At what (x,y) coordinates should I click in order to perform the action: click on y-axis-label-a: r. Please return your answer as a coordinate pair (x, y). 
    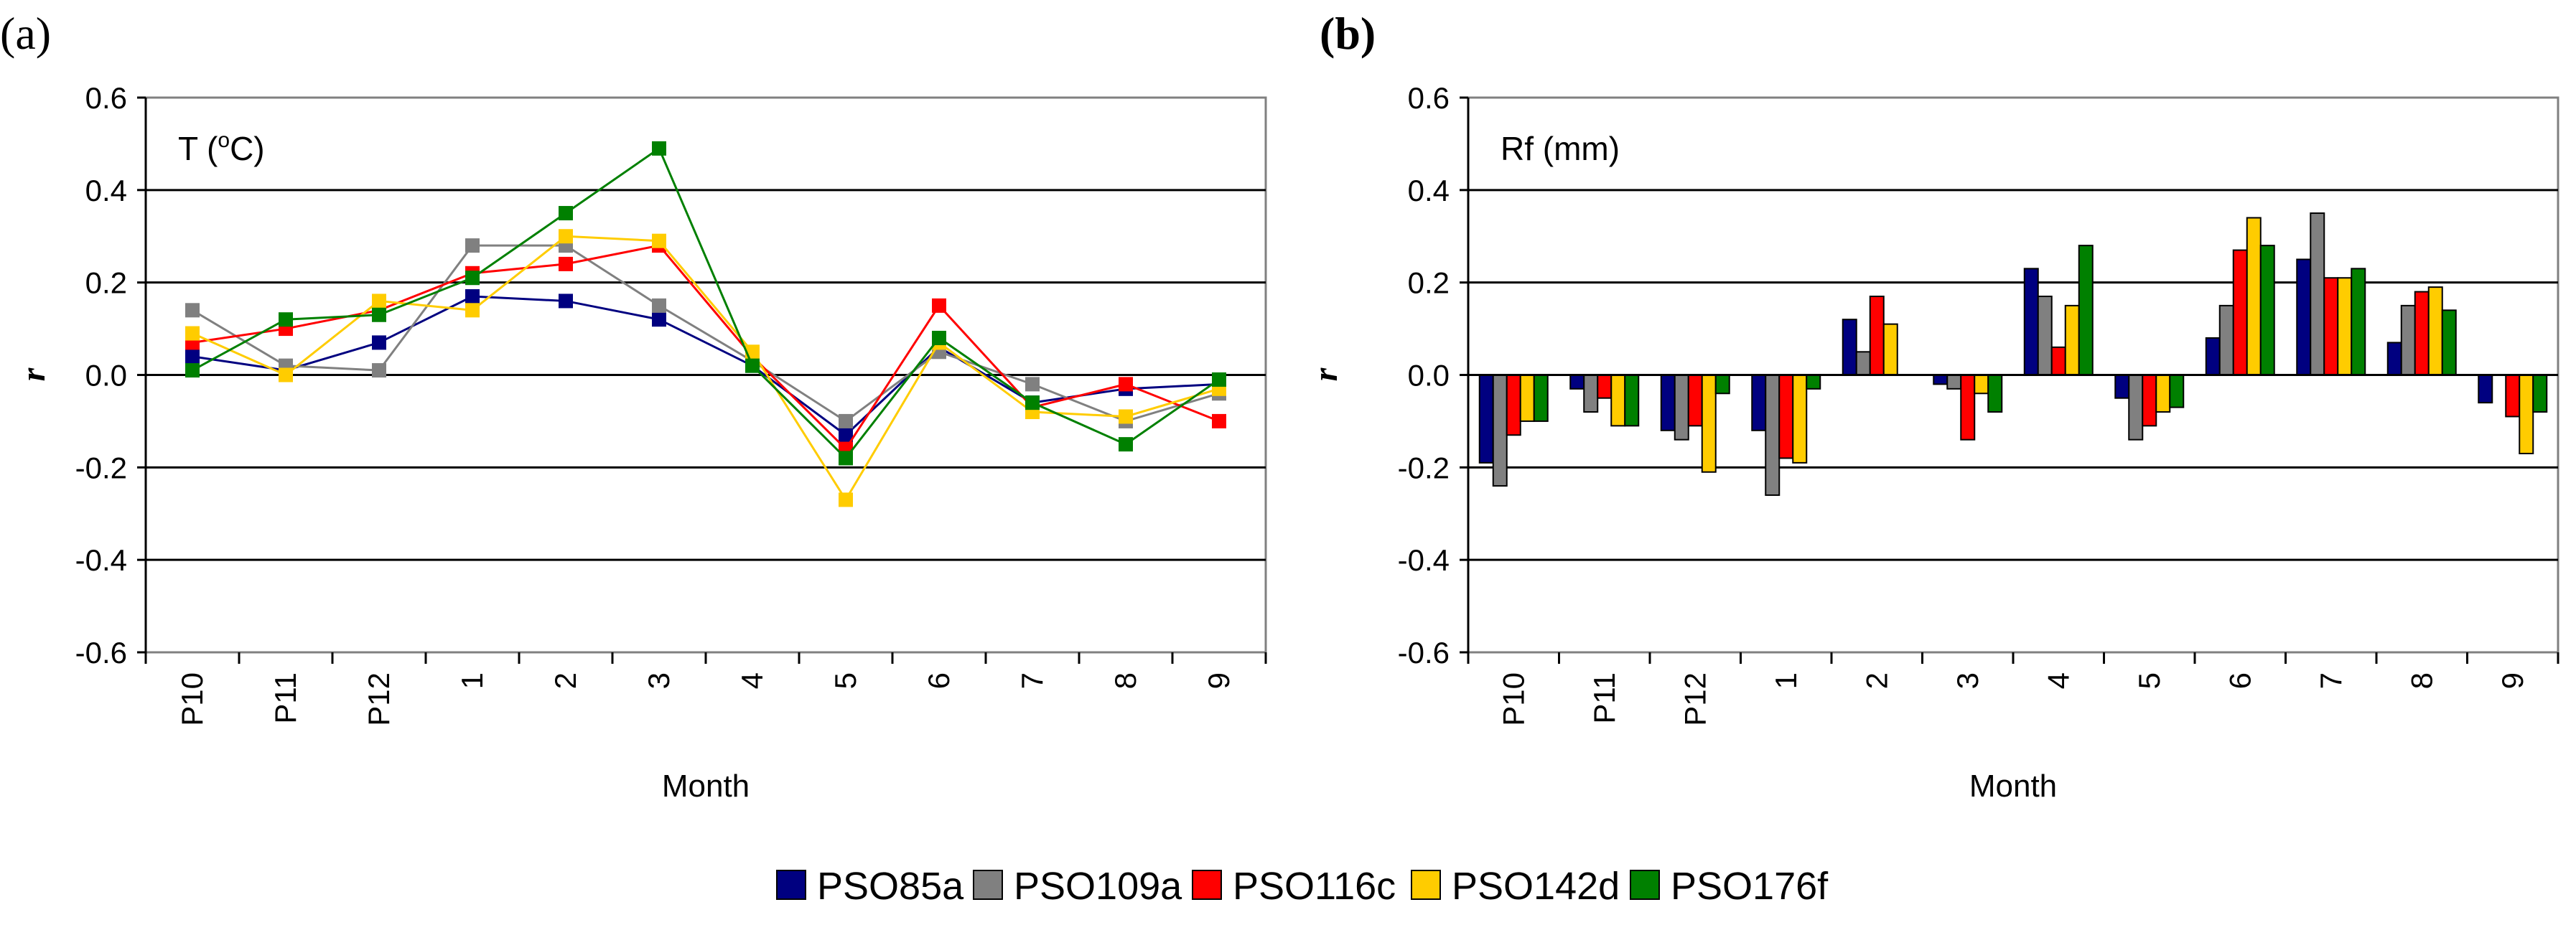
    Looking at the image, I should click on (33, 374).